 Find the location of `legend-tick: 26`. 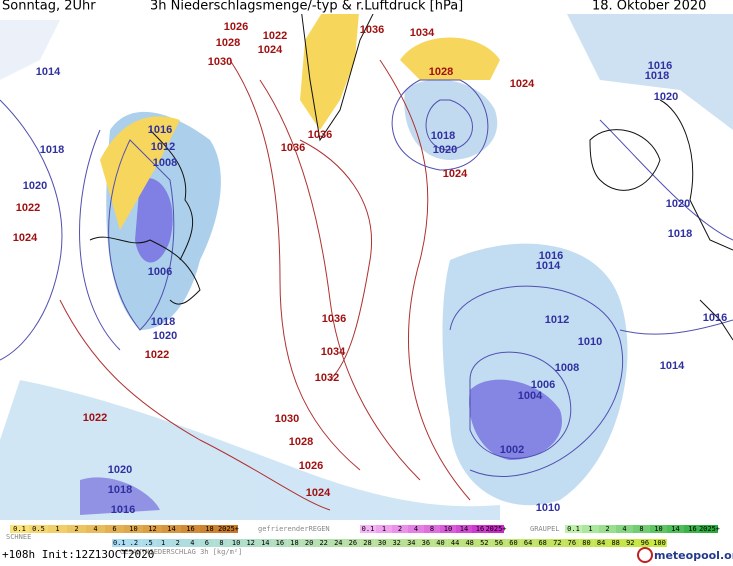

legend-tick: 26 is located at coordinates (353, 543).